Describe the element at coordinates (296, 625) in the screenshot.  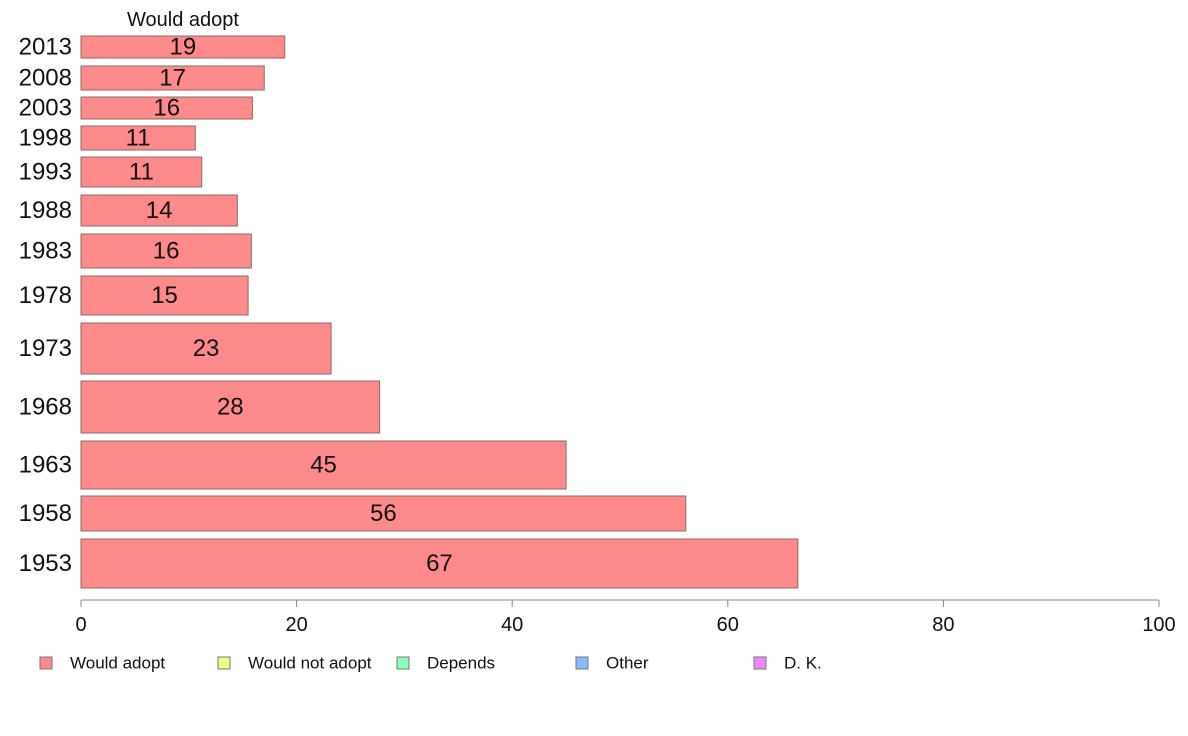
I see `x-tick-label-20: 20` at that location.